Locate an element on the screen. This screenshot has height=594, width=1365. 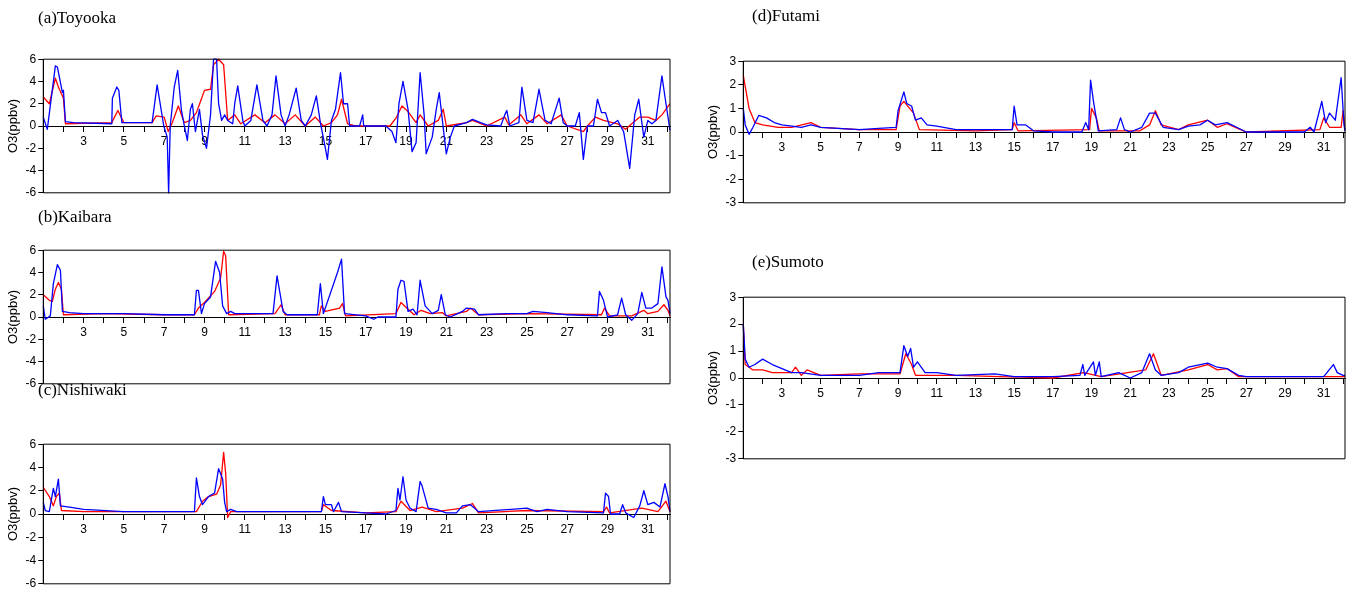
y-tick-label: -1 is located at coordinates (731, 154).